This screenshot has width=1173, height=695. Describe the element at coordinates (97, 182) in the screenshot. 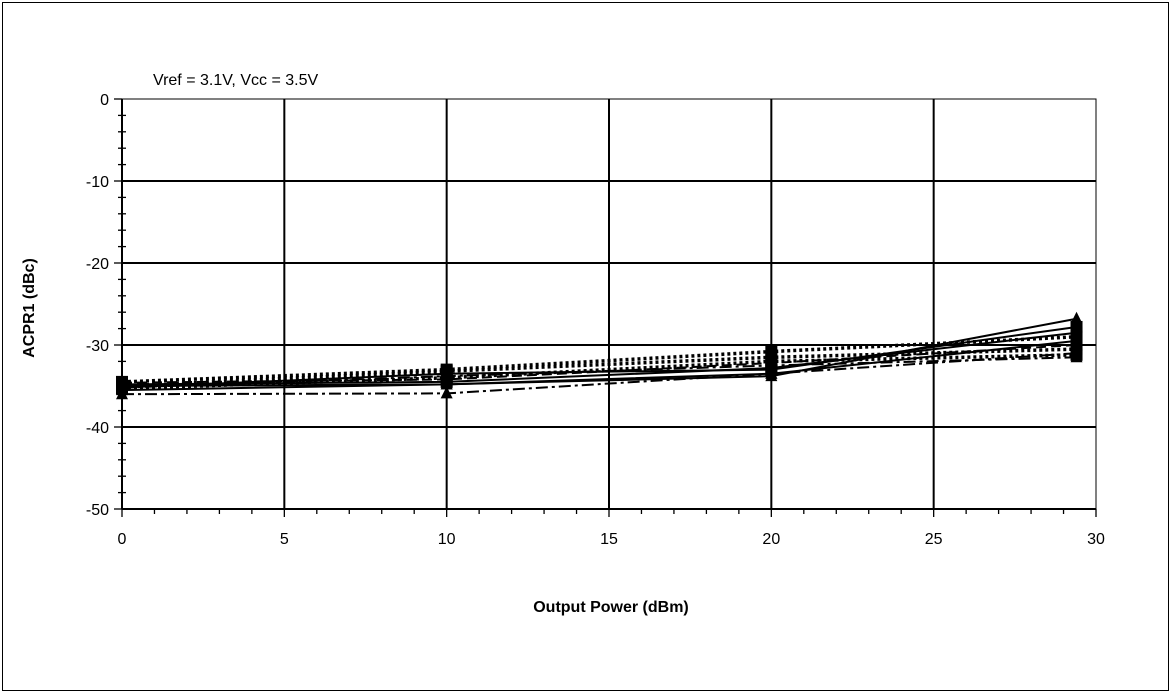

I see `y-tick-label: -10` at that location.